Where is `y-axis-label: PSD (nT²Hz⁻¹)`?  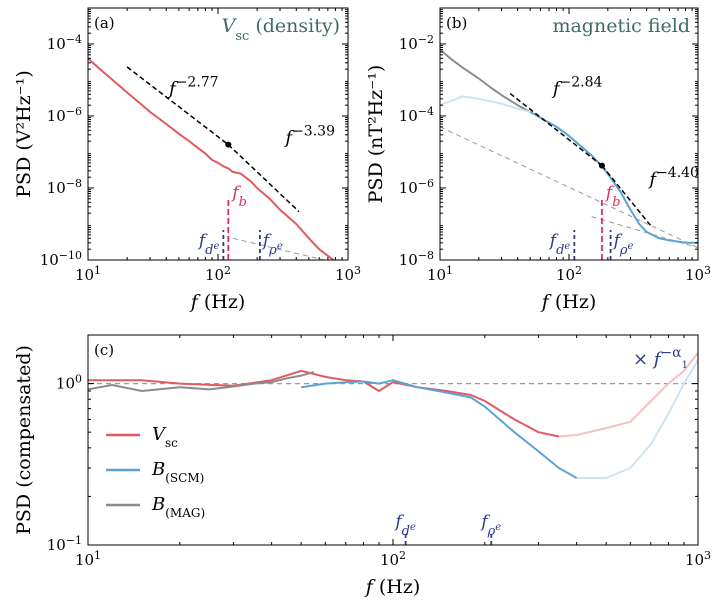 y-axis-label: PSD (nT²Hz⁻¹) is located at coordinates (376, 134).